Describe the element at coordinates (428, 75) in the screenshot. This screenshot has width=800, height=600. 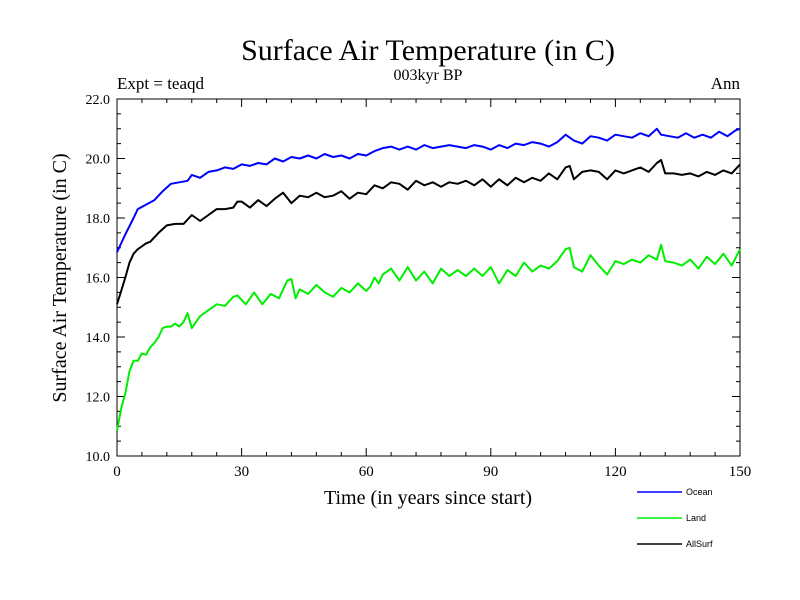
I see `chart-subtitle: 003kyr BP` at that location.